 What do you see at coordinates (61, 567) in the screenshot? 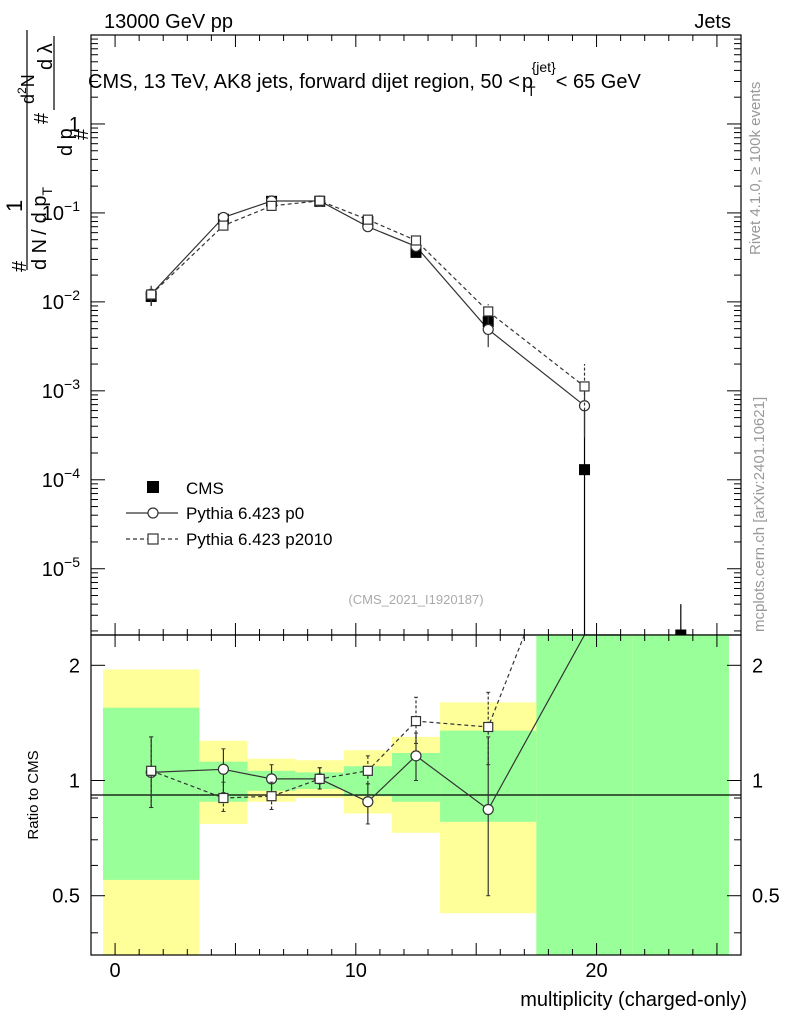
I see `main-ytick-label-5: 10⁻⁵` at bounding box center [61, 567].